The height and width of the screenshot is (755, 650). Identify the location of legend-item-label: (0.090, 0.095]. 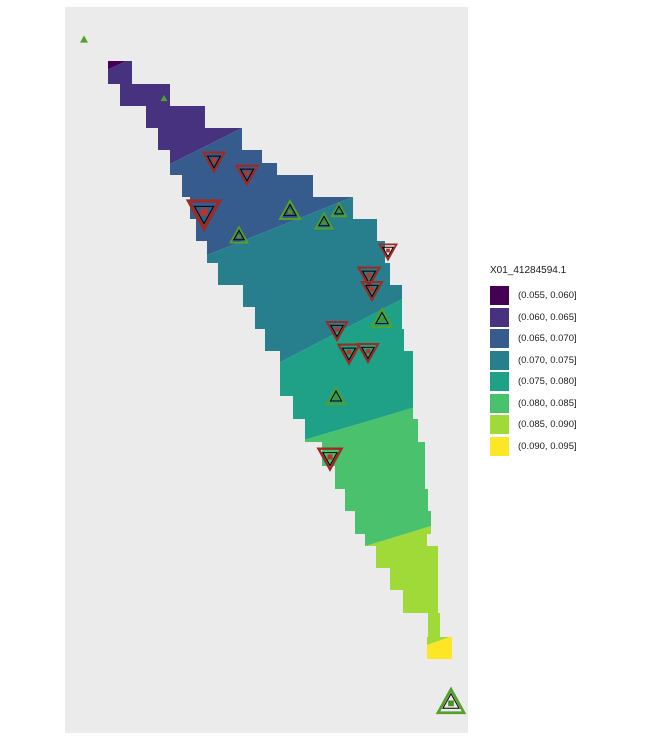
(547, 446).